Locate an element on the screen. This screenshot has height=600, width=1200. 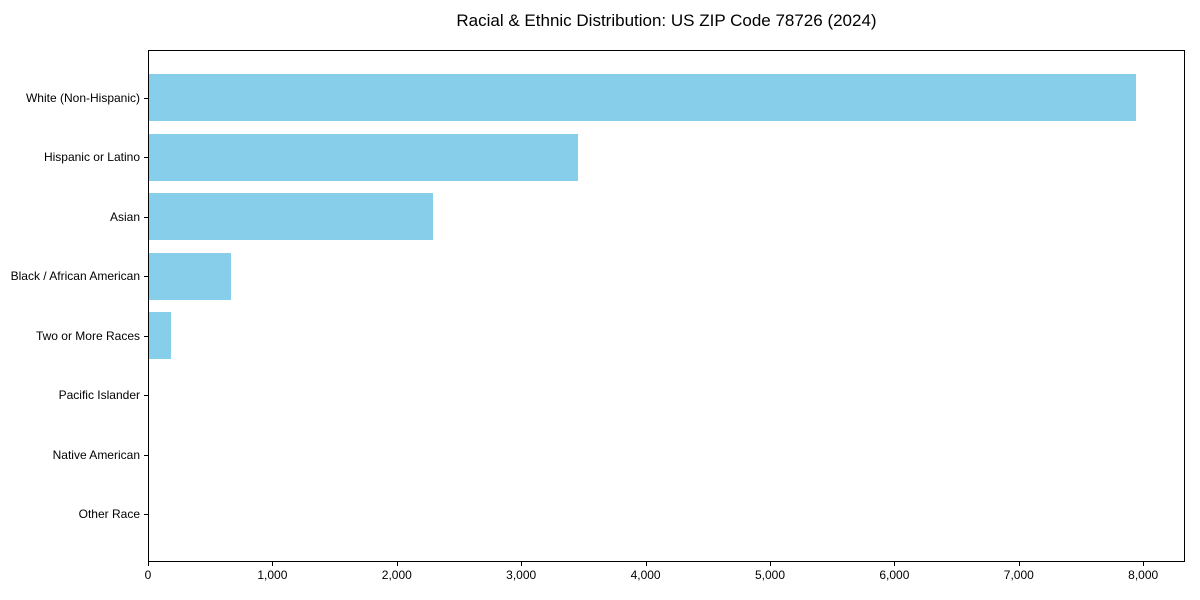
y-axis-label: Two or More Races is located at coordinates (87, 335).